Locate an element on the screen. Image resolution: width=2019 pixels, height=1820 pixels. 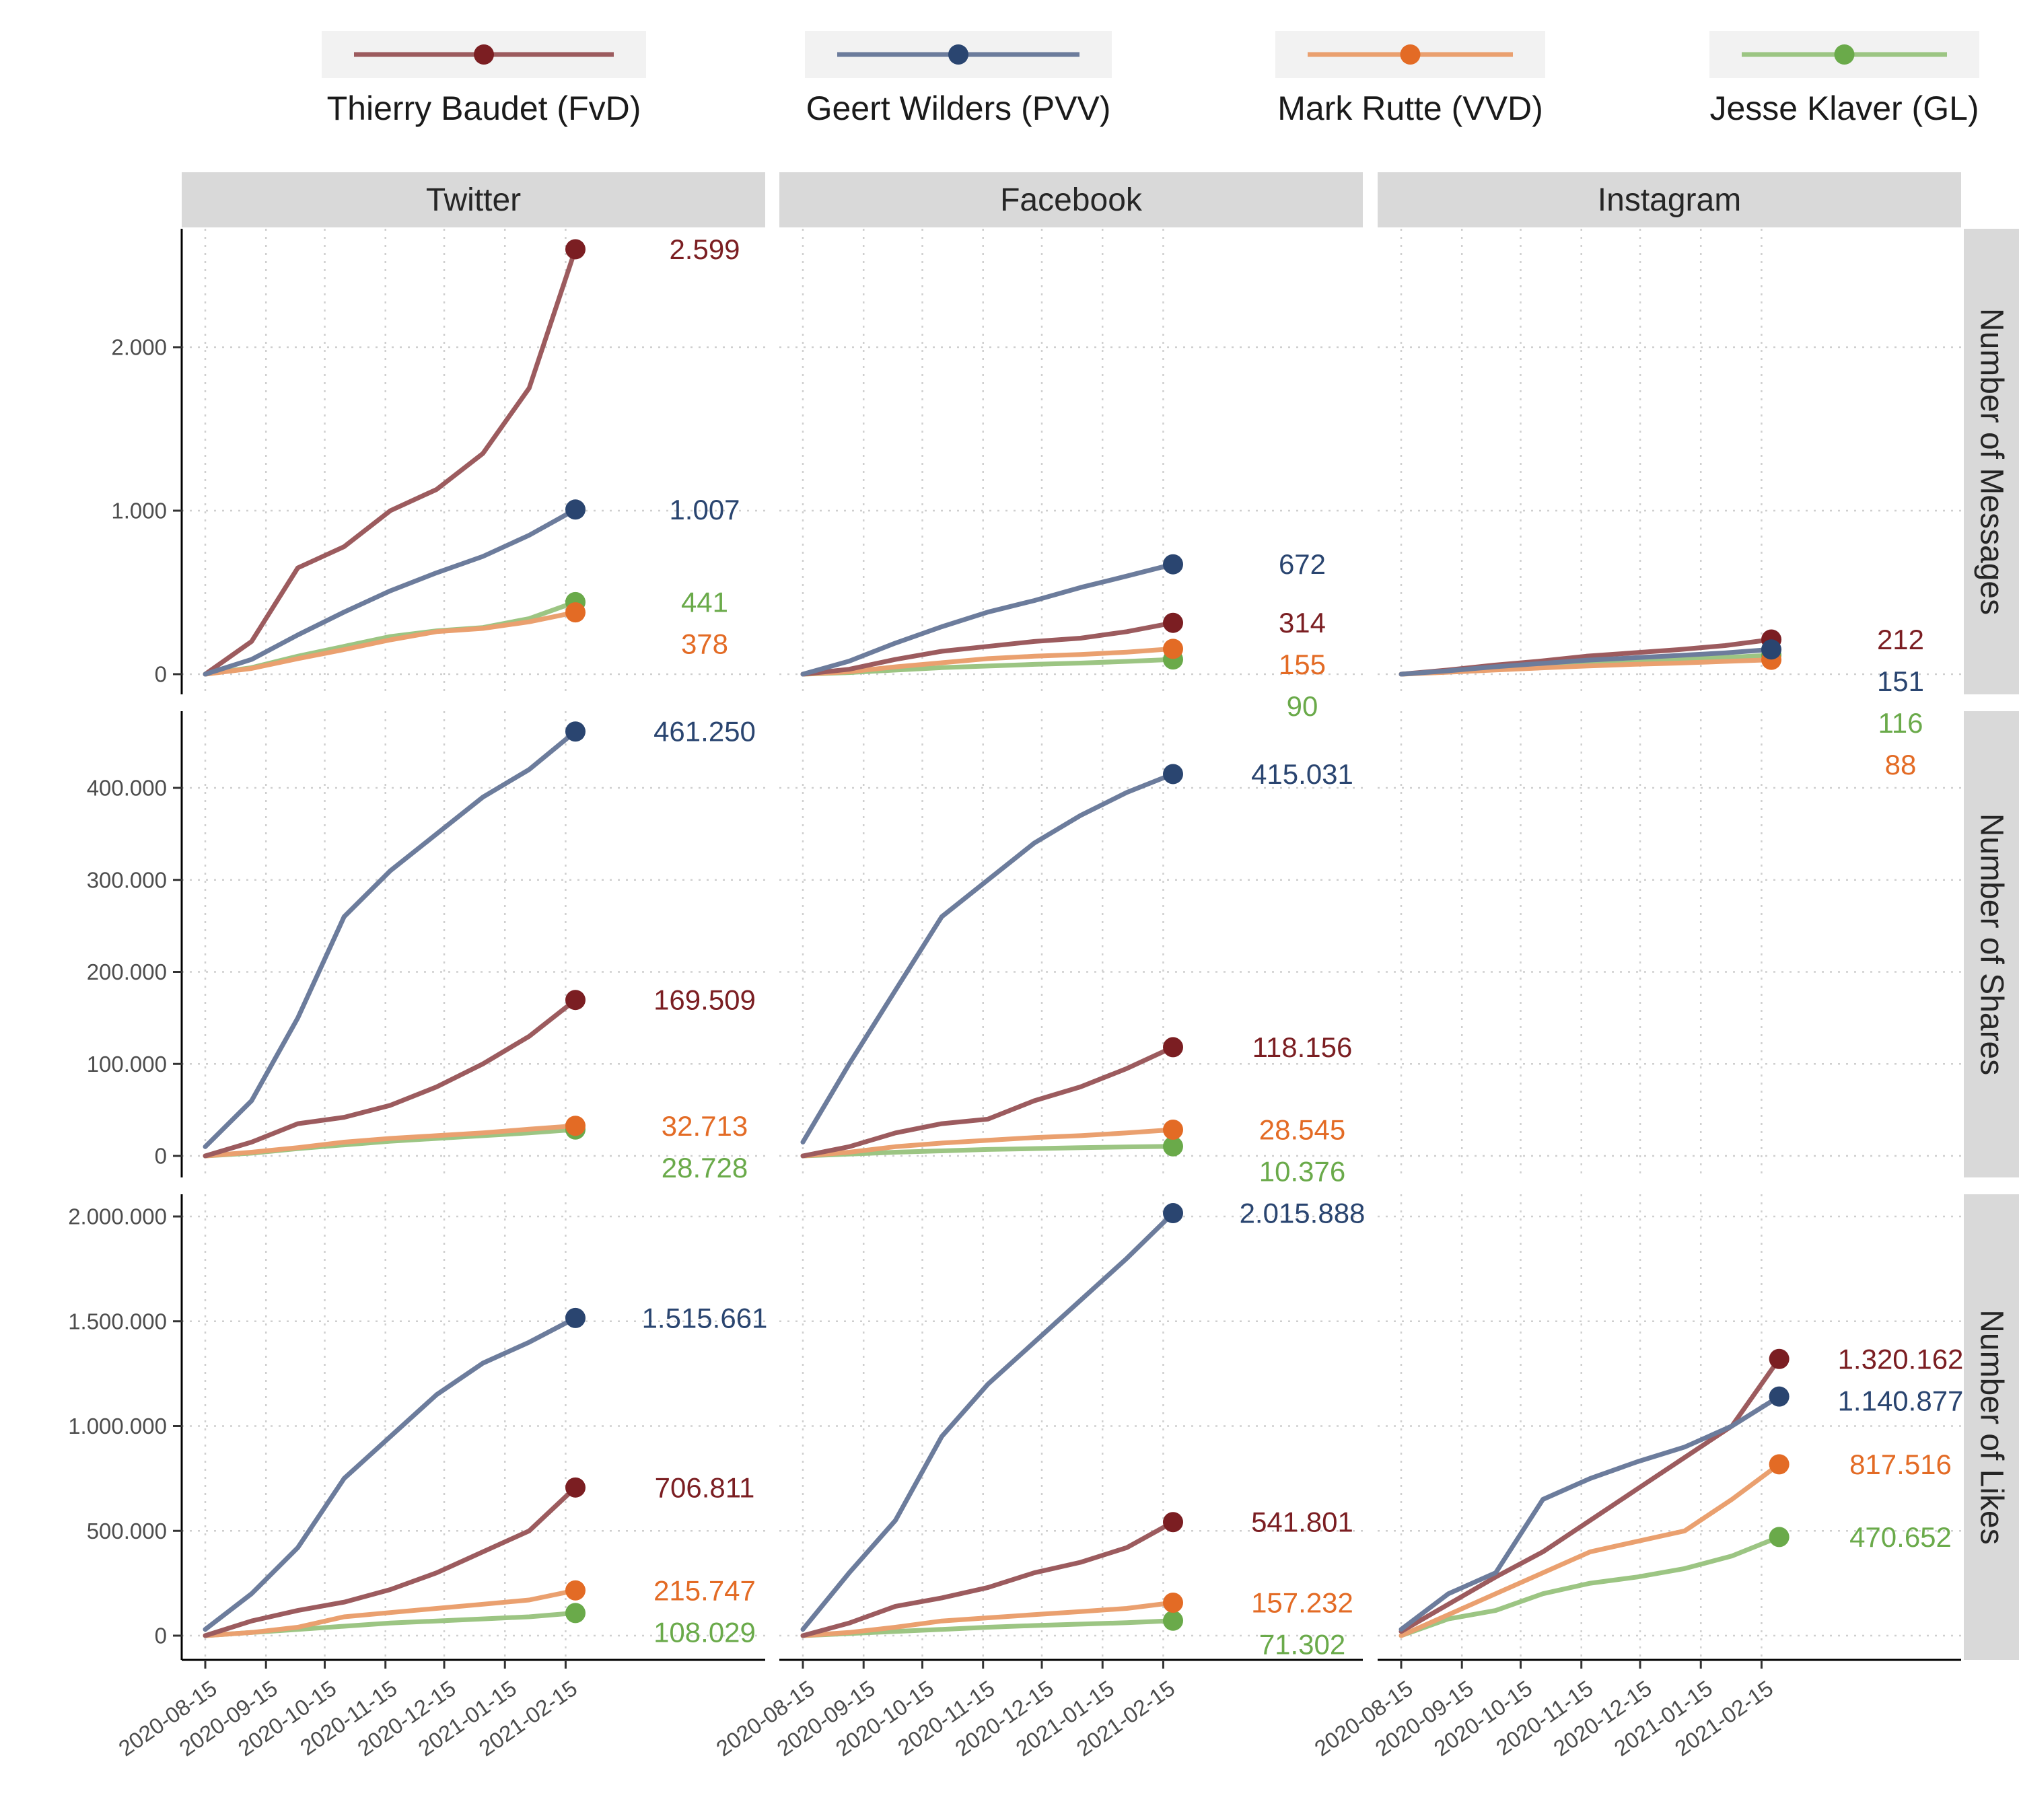
end-label-mark-rutte-vvd: 32.713 is located at coordinates (705, 1126).